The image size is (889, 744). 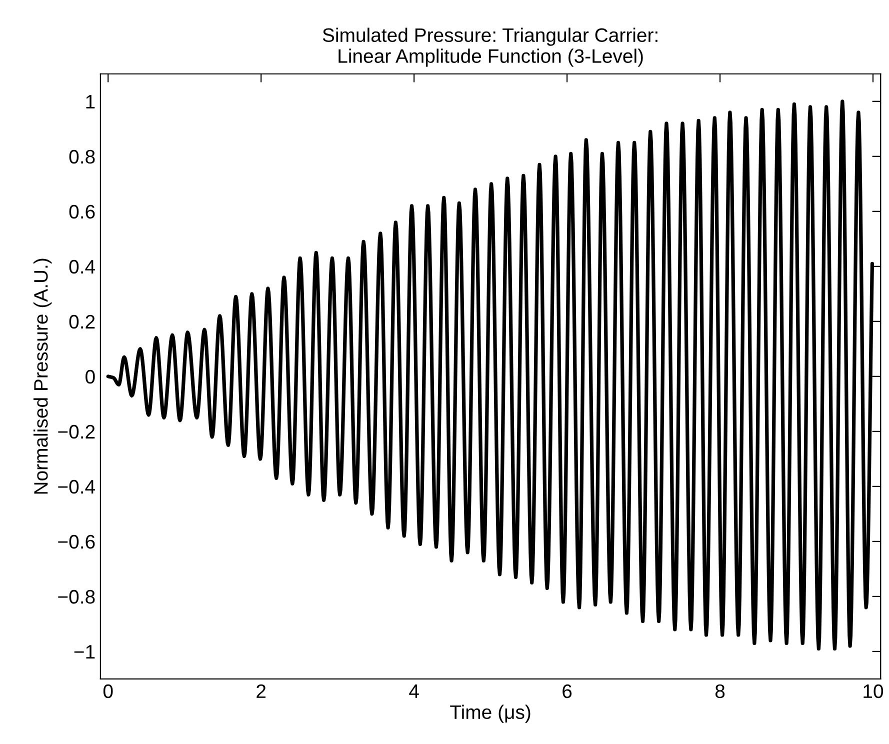 I want to click on y-axis-title: Normalised Pressure (A.U.), so click(x=43, y=376).